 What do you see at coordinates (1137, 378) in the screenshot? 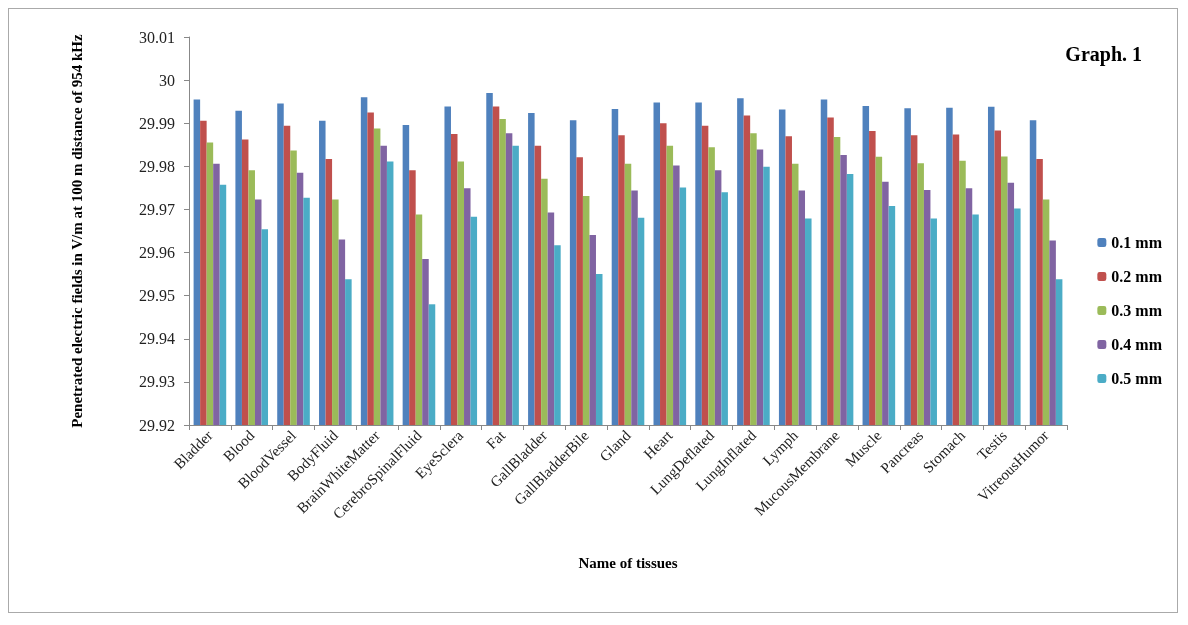
I see `legend-label: 0.5 mm` at bounding box center [1137, 378].